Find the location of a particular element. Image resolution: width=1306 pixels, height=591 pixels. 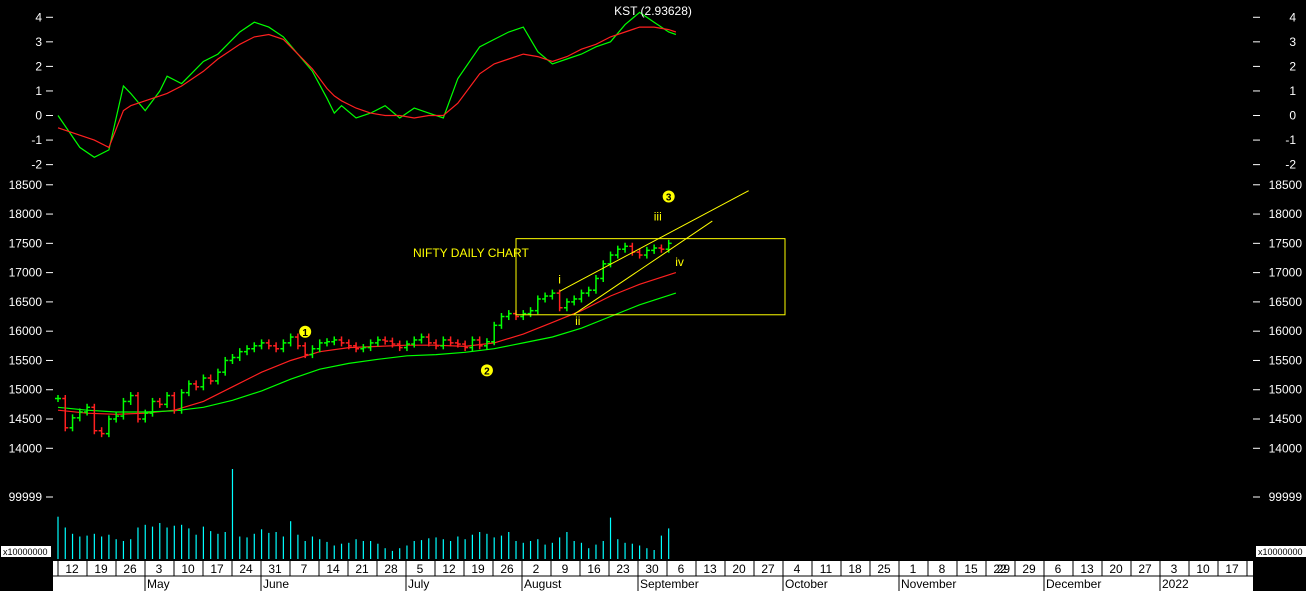

wave-label-2: 2 is located at coordinates (486, 370).